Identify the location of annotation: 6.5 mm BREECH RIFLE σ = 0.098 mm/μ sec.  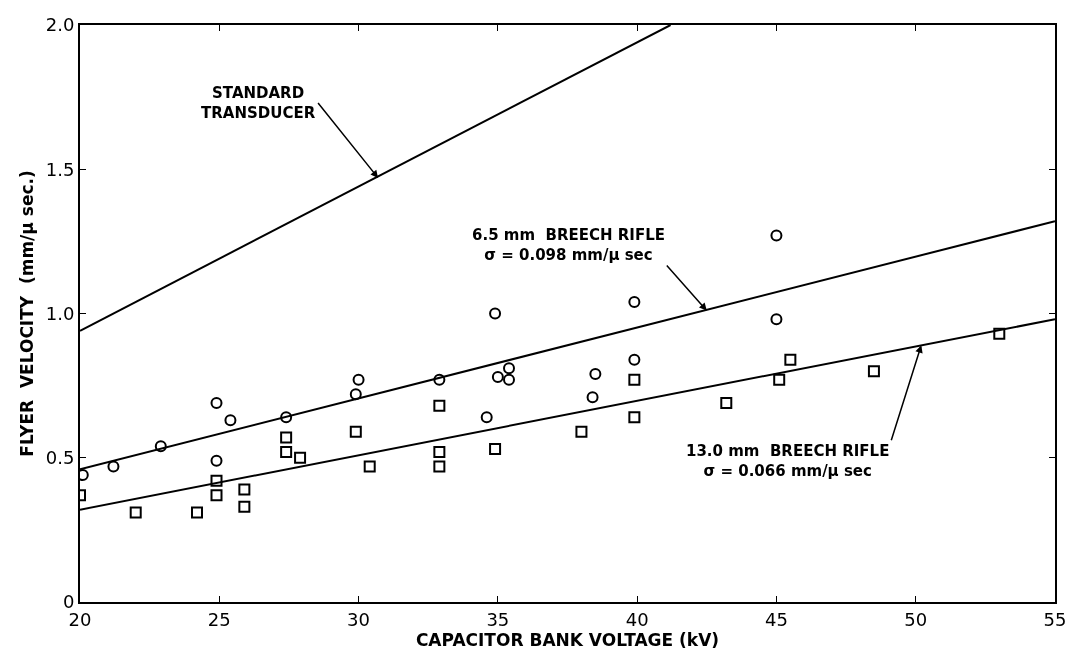
(568, 245).